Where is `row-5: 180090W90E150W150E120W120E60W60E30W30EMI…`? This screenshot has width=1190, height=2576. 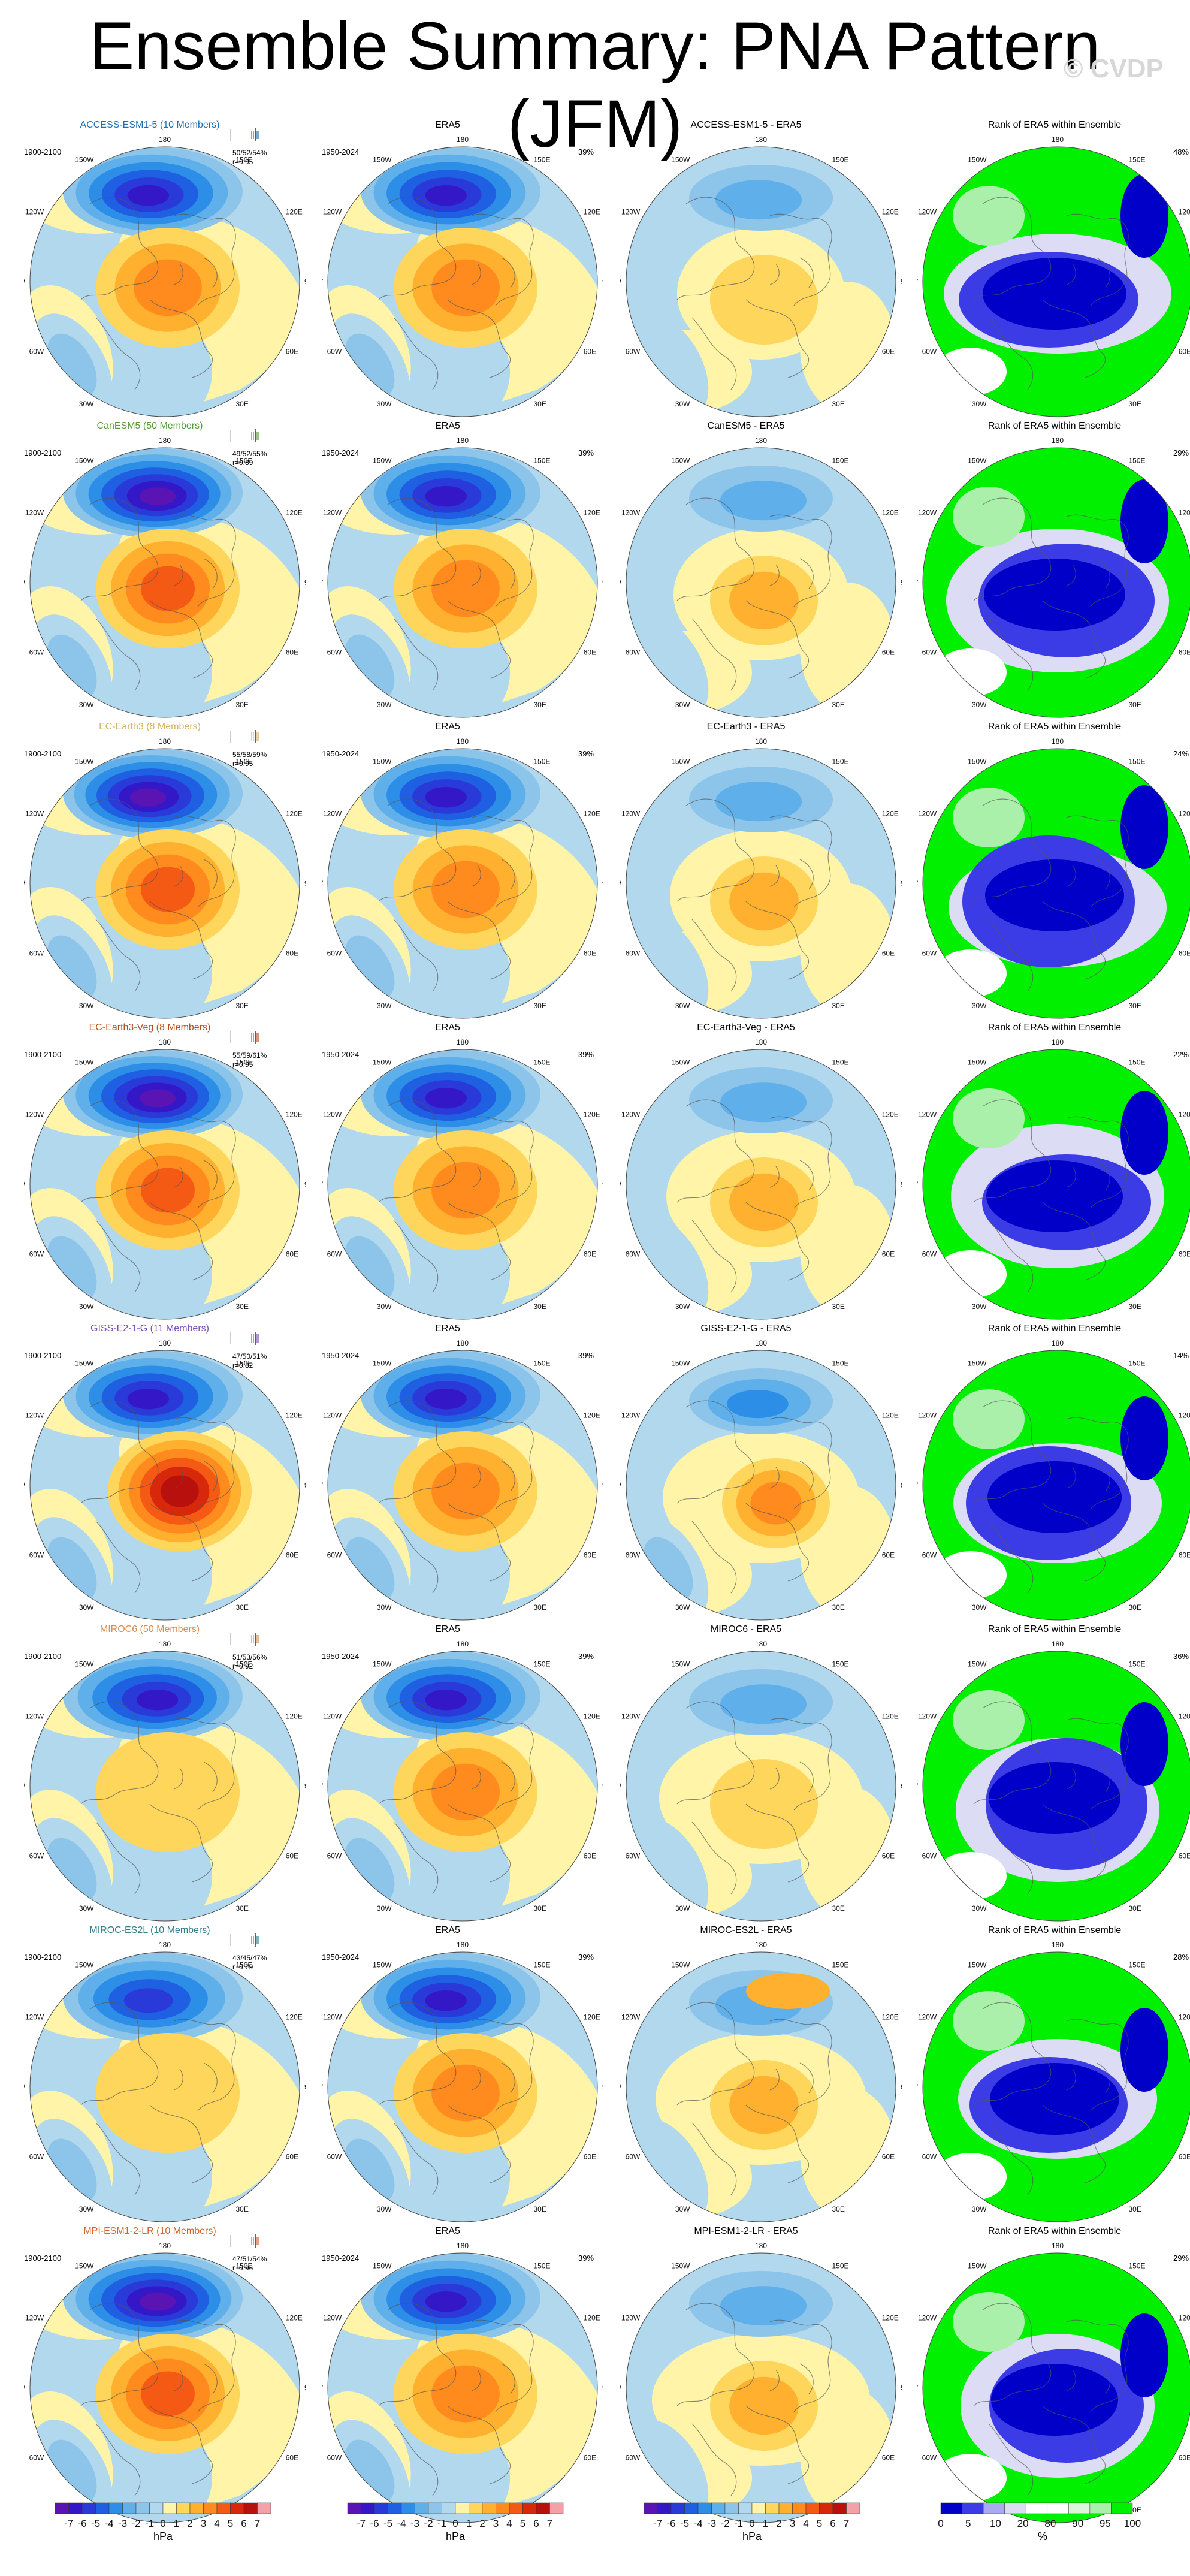
row-5: 180090W90E150W150E120W120E60W60E30W30EMI… is located at coordinates (595, 1774).